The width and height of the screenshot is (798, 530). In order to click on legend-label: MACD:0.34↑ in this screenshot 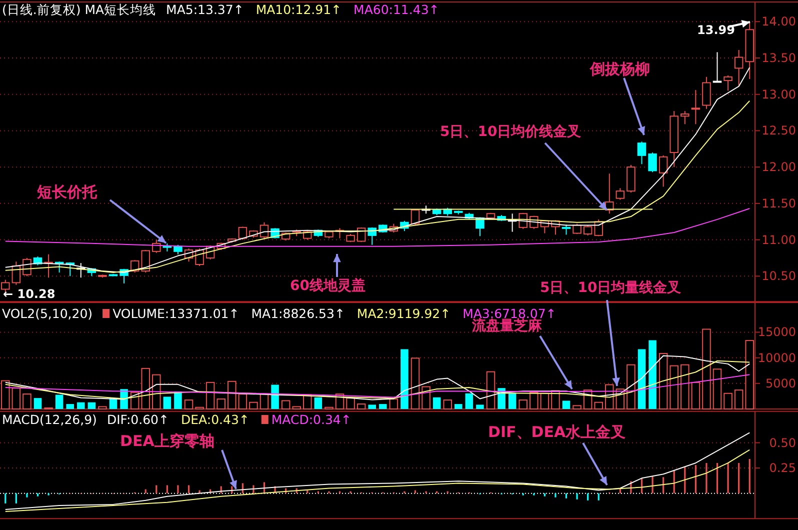, I will do `click(311, 419)`.